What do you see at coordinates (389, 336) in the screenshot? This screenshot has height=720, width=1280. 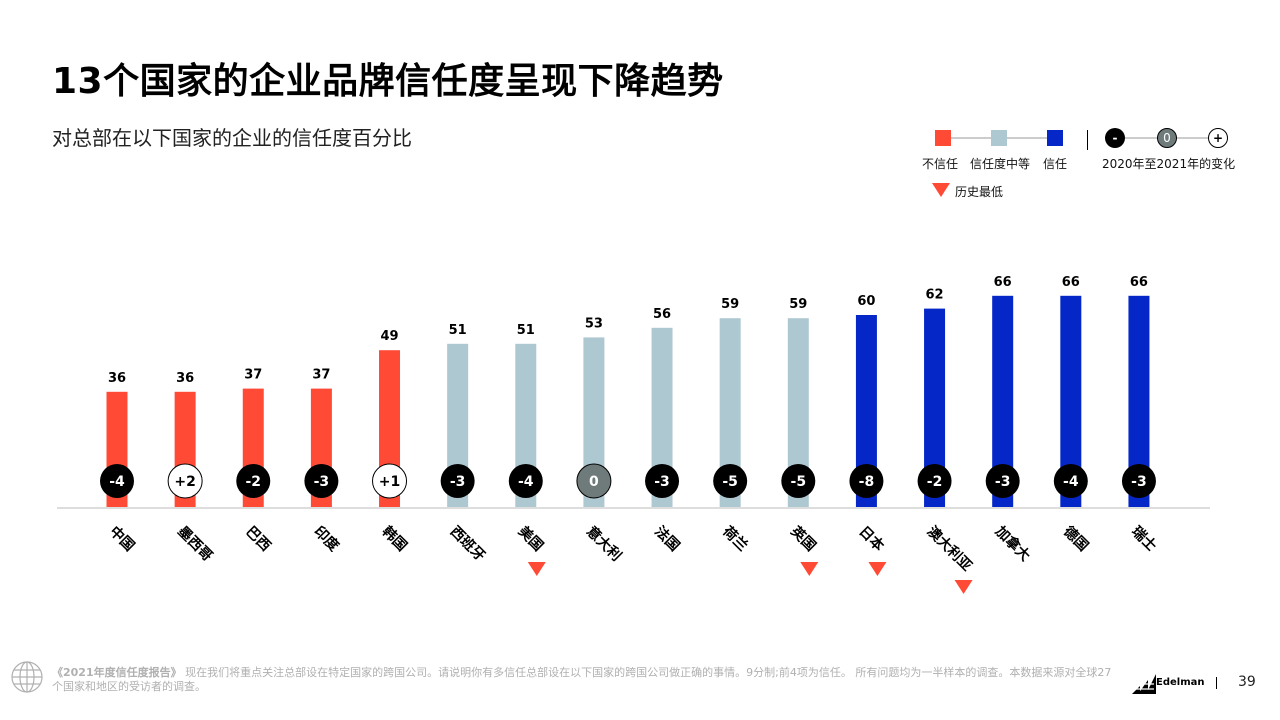 I see `value-label-4: 49` at bounding box center [389, 336].